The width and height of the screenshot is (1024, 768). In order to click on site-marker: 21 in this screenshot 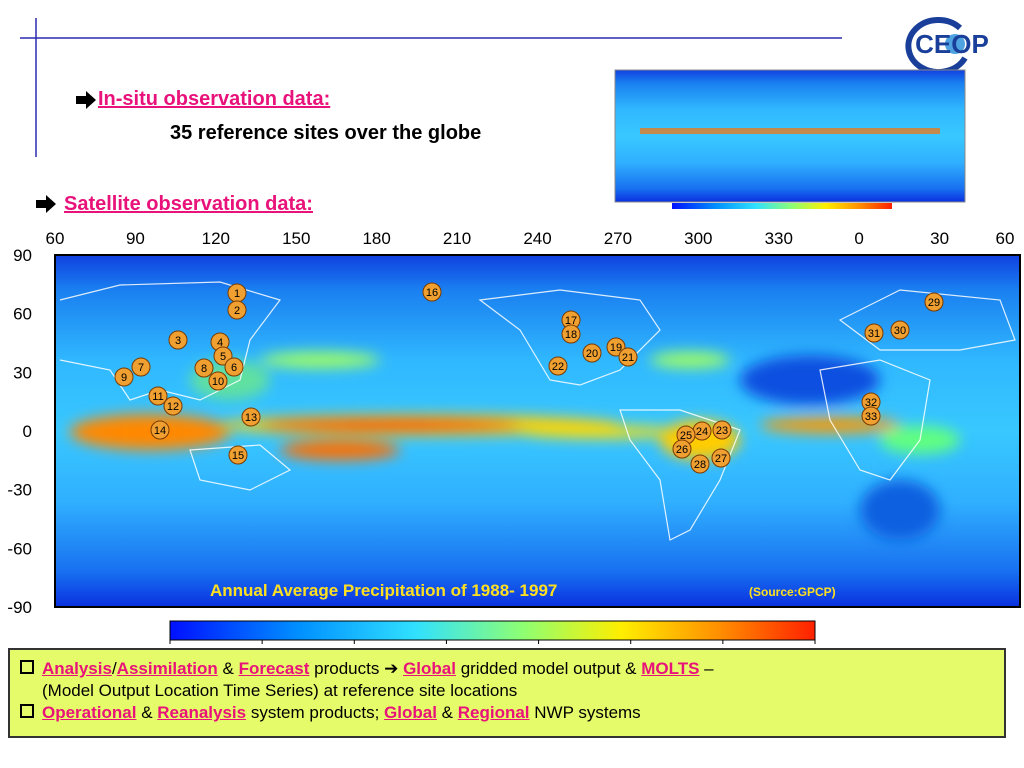, I will do `click(628, 357)`.